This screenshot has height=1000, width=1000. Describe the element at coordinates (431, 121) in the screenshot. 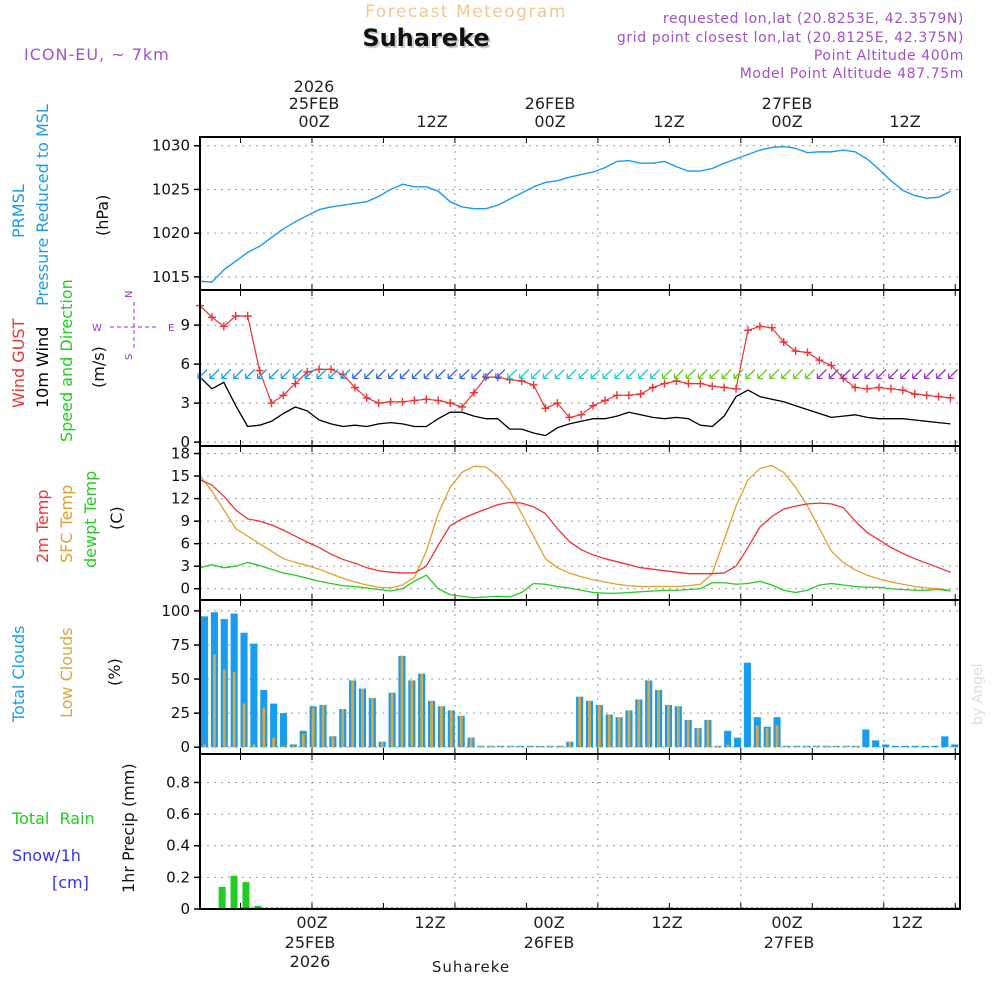

I see `top-hour-label-2: 12Z` at that location.